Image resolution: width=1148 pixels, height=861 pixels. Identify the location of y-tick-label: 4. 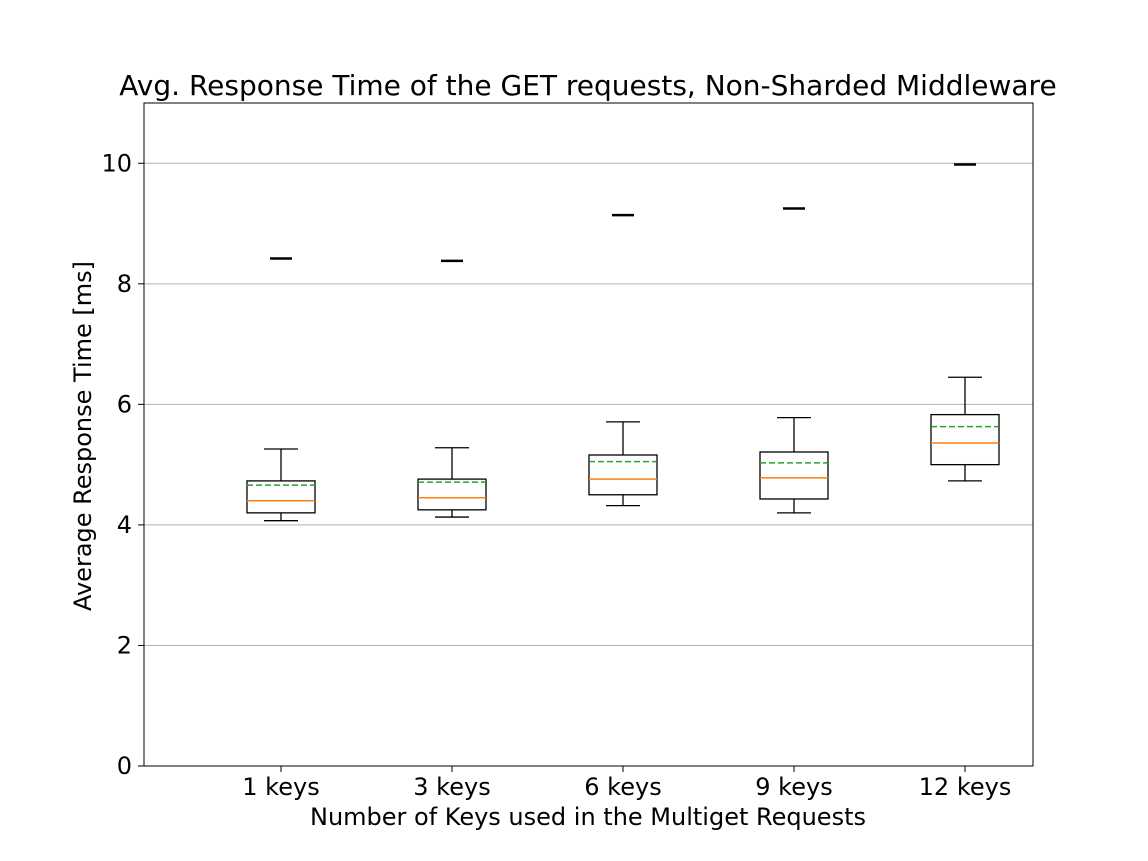
(124, 525).